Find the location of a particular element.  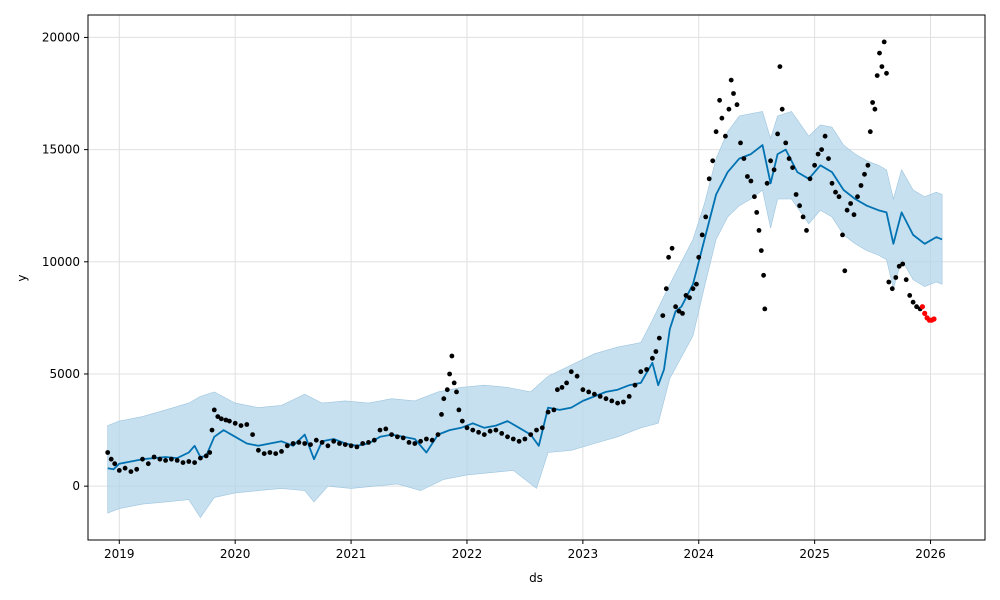

recent-points is located at coordinates (928, 313).